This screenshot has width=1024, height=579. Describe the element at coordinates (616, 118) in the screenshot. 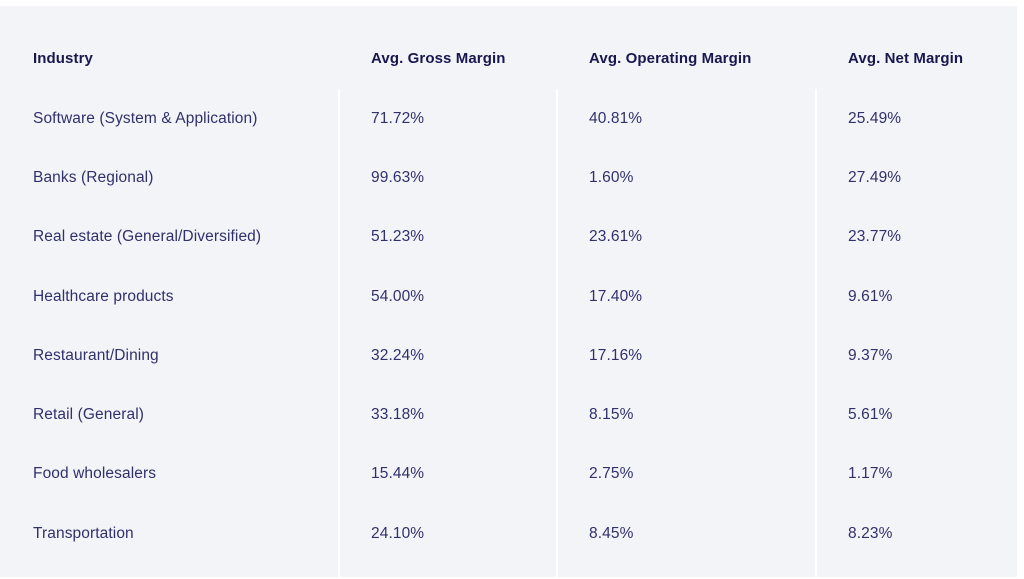

I see `cell-operating: 40.81%` at that location.